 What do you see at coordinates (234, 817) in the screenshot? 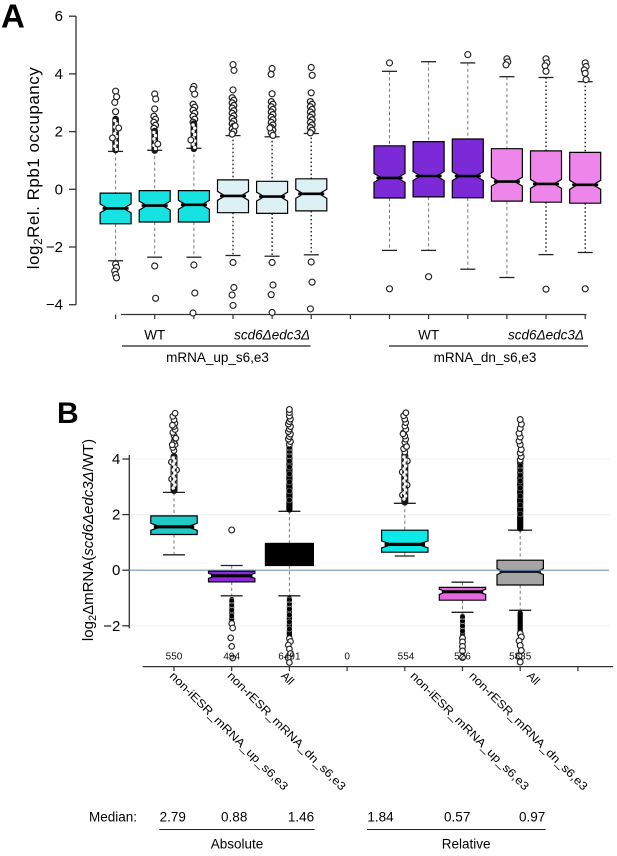
I see `svg-text: 0.88` at bounding box center [234, 817].